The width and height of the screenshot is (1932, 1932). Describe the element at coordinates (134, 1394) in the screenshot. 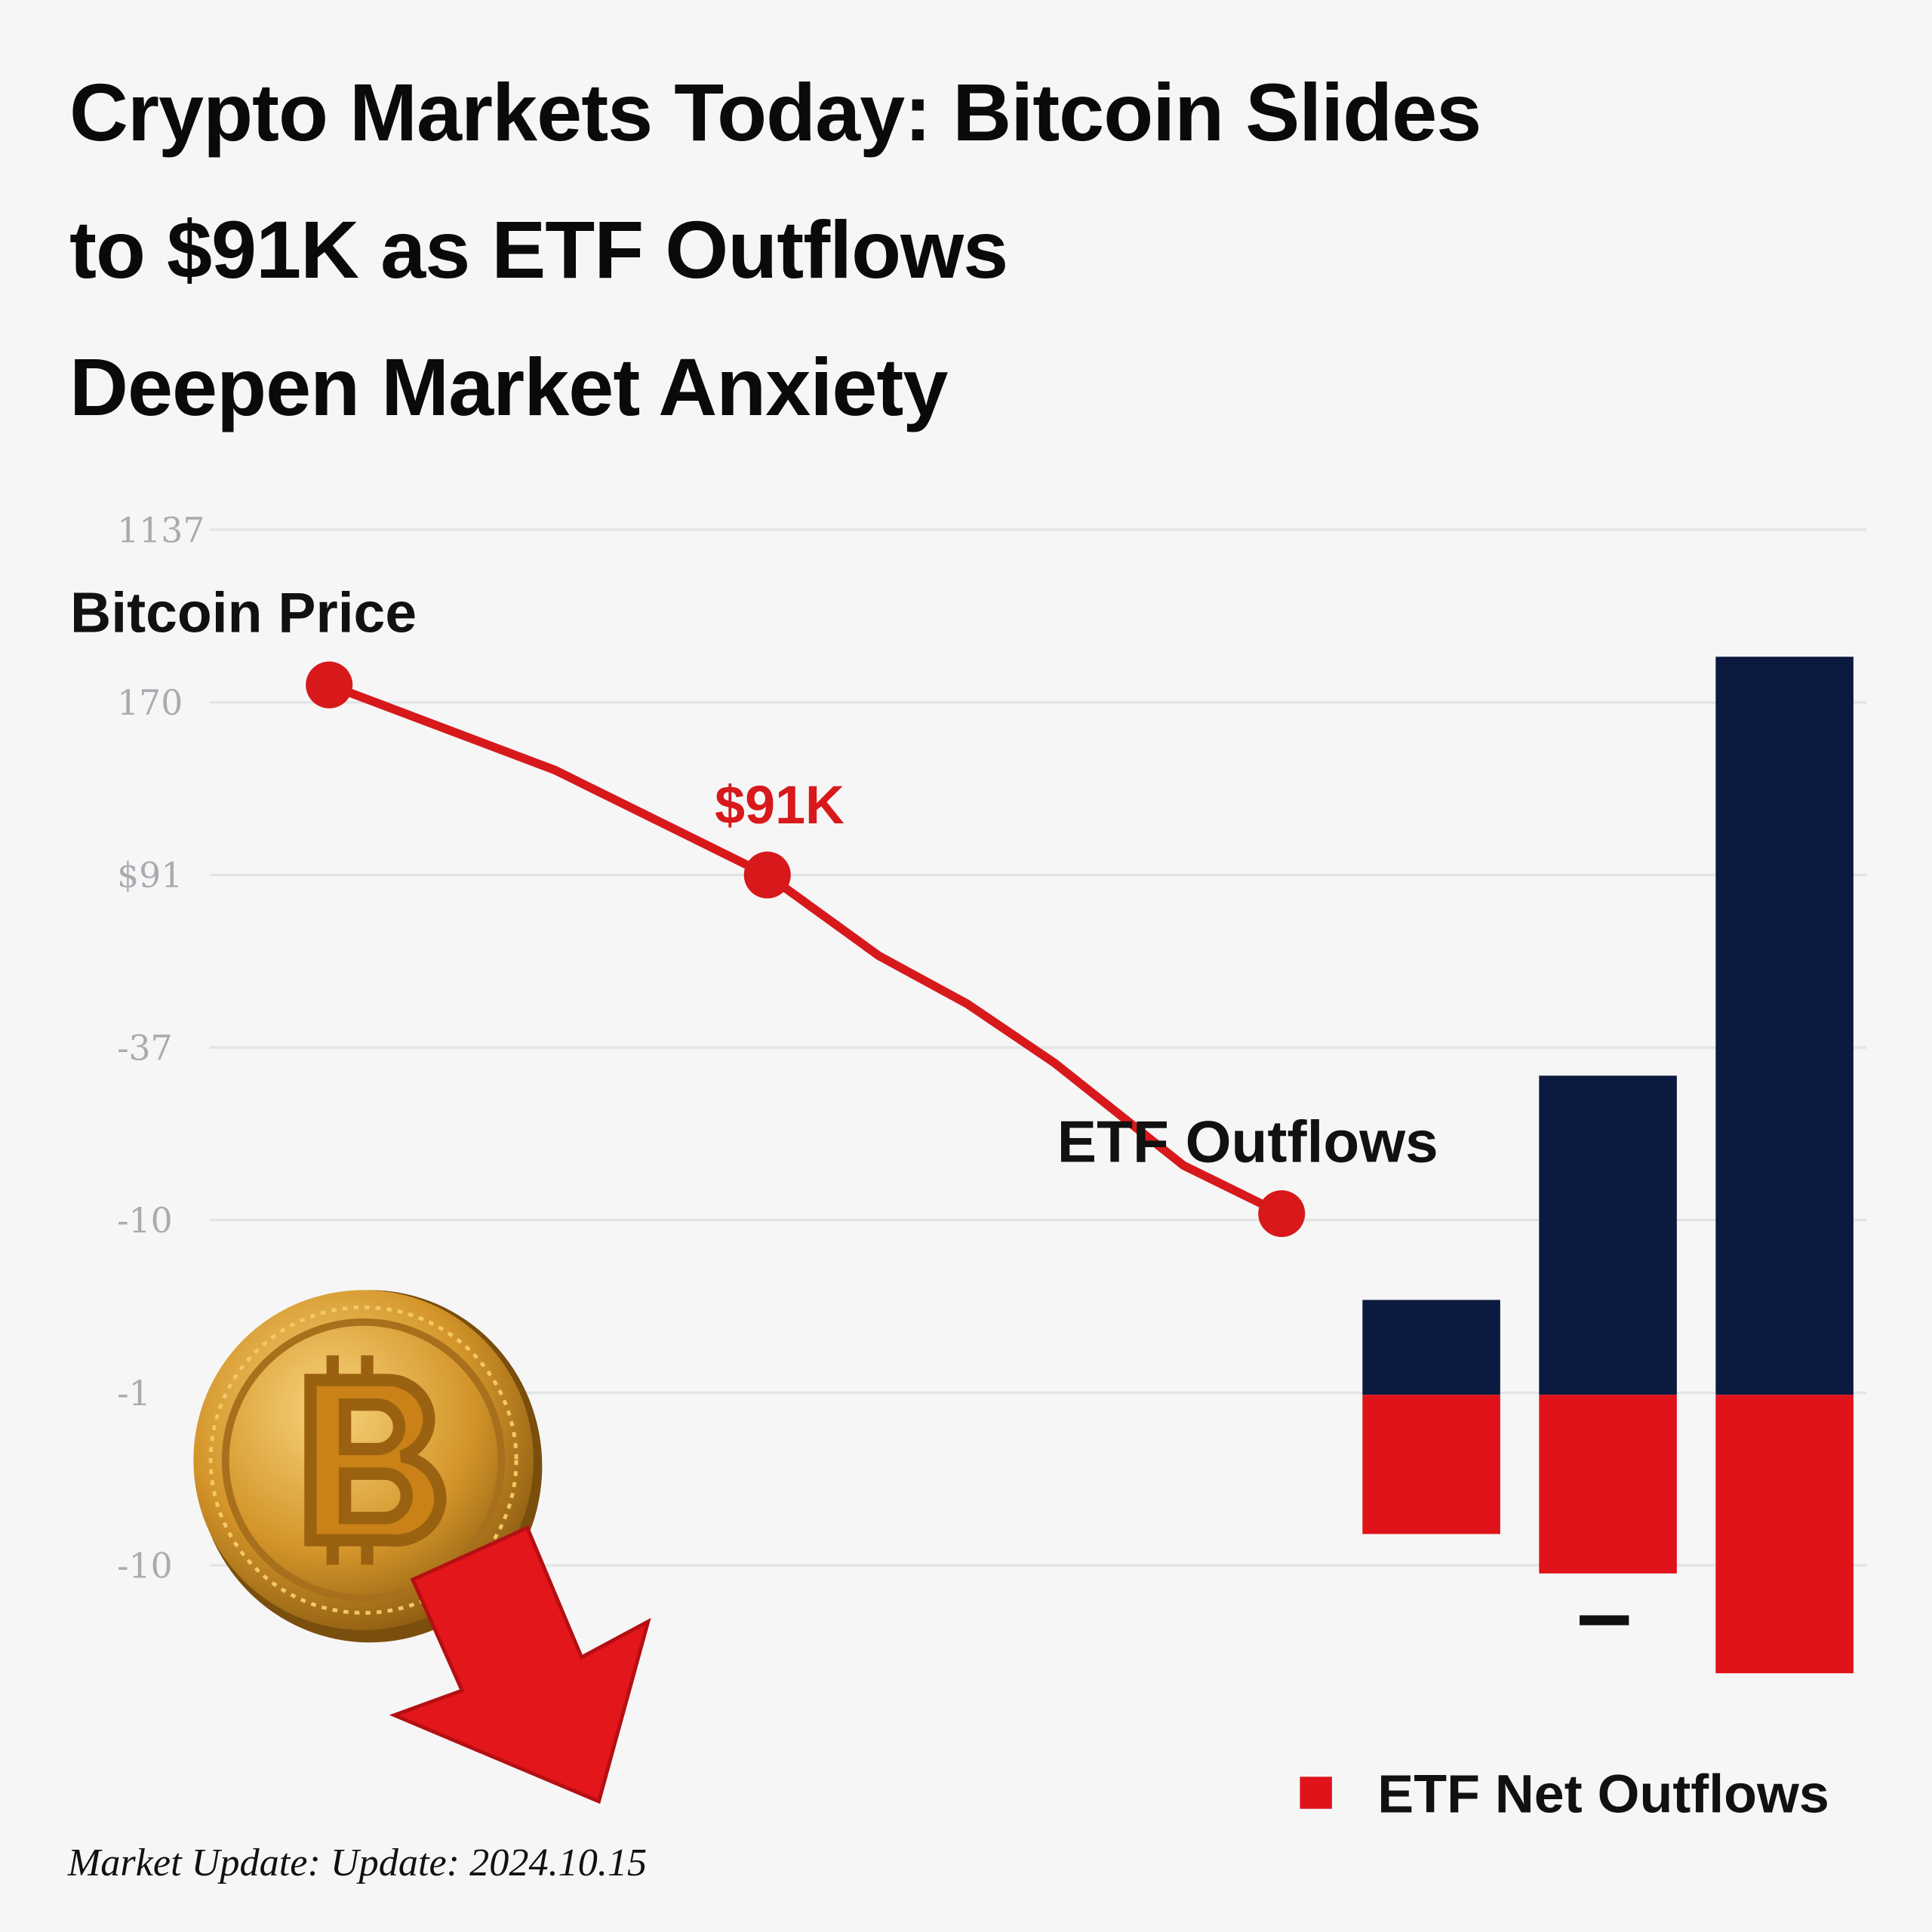

I see `y-tick-label: -1` at that location.